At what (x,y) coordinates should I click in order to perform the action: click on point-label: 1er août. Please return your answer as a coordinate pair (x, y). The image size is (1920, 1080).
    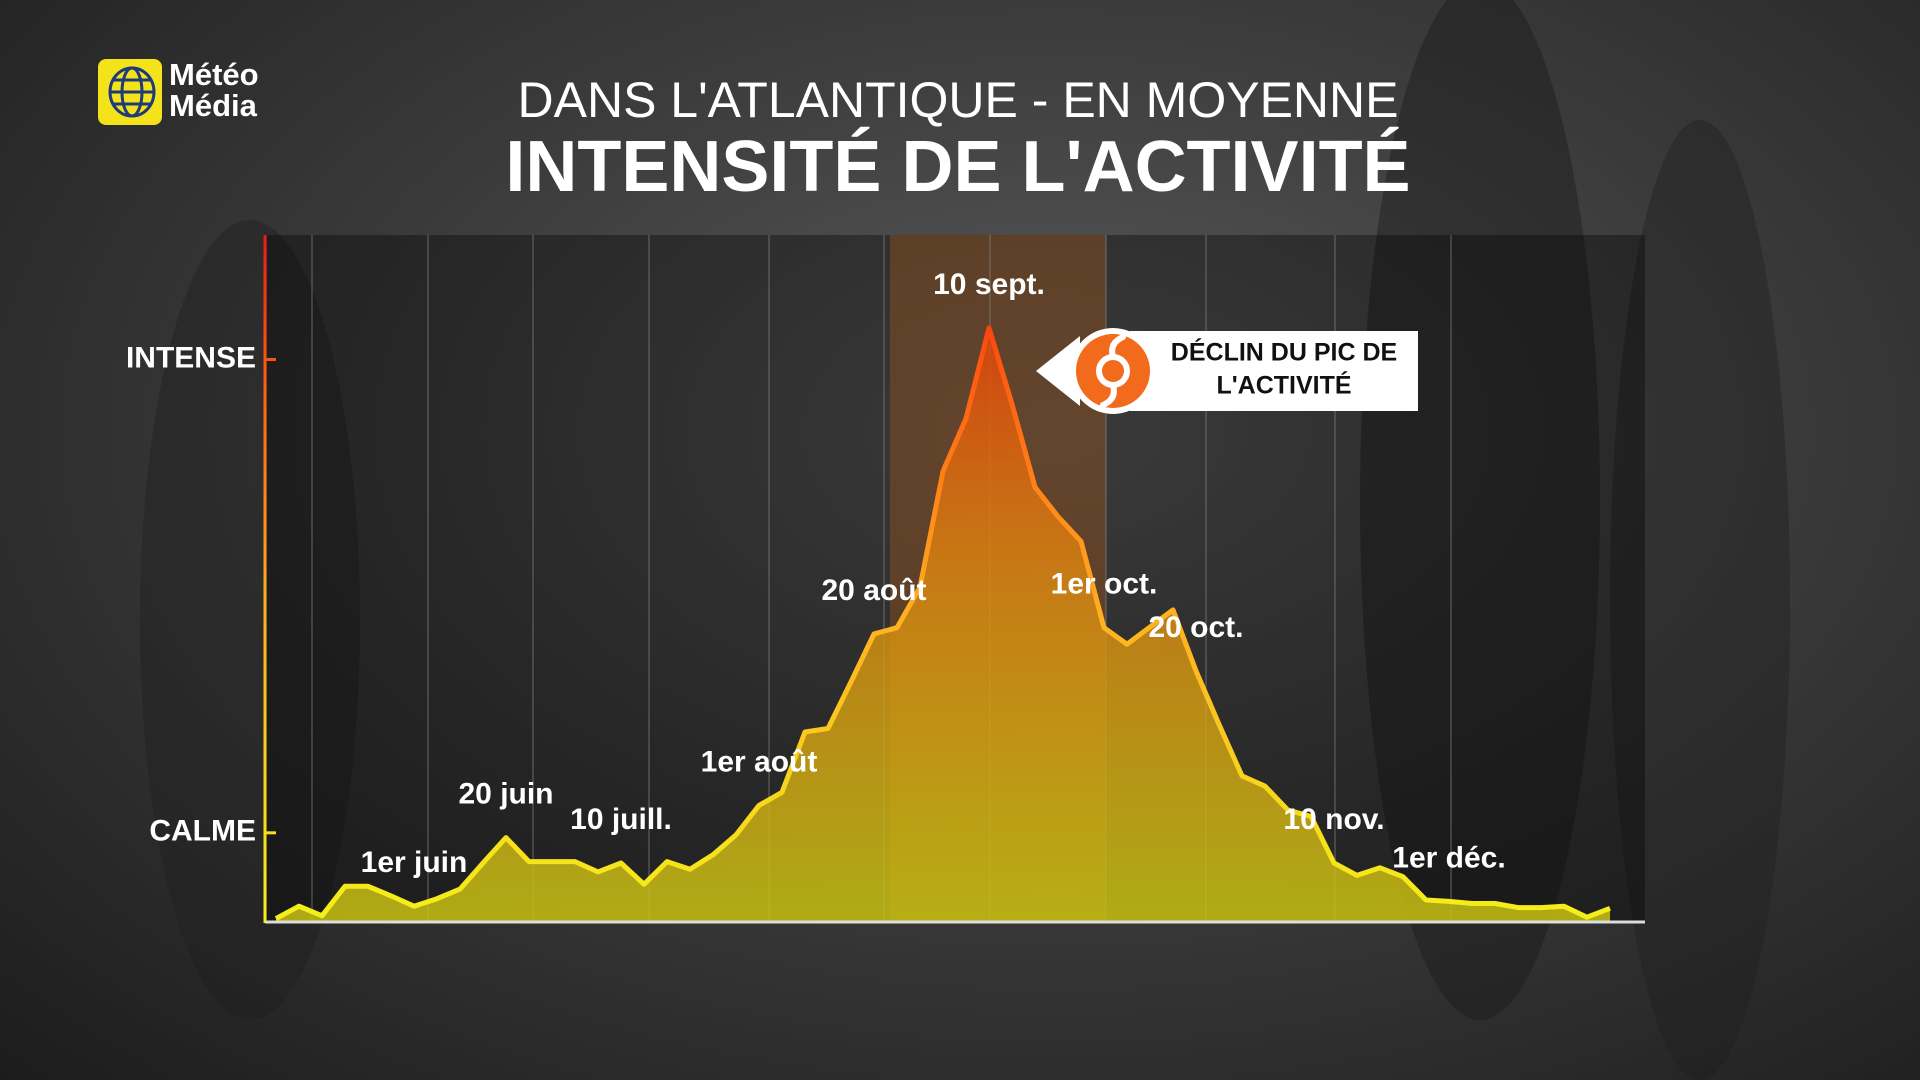
    Looking at the image, I should click on (759, 761).